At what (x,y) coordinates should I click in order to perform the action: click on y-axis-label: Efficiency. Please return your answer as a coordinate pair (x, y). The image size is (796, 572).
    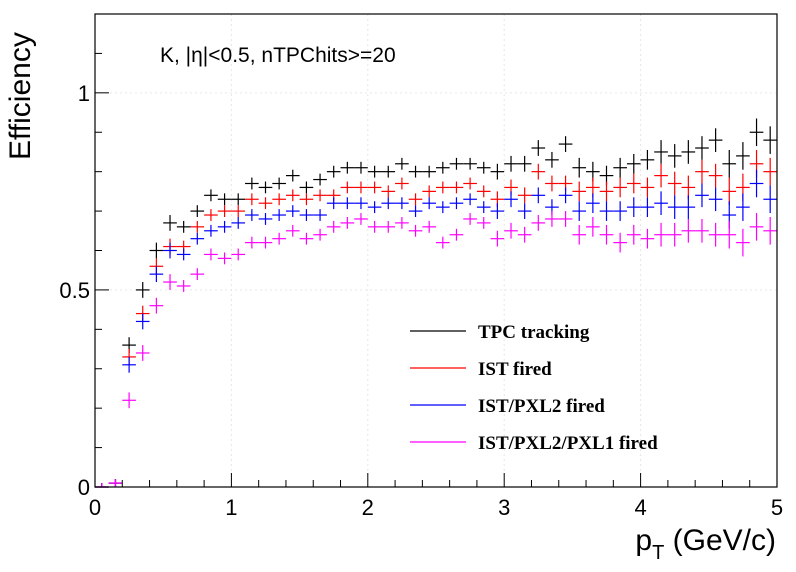
    Looking at the image, I should click on (20, 96).